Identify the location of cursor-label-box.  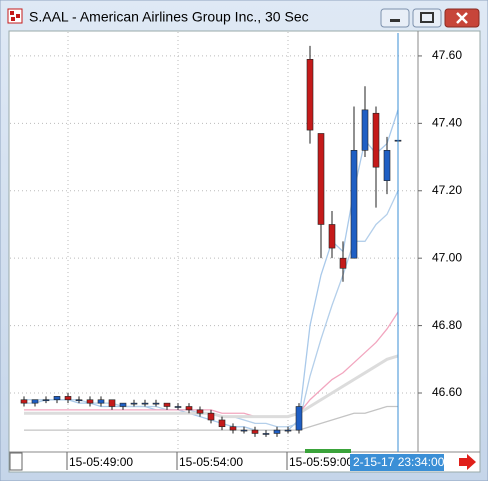
(397, 462).